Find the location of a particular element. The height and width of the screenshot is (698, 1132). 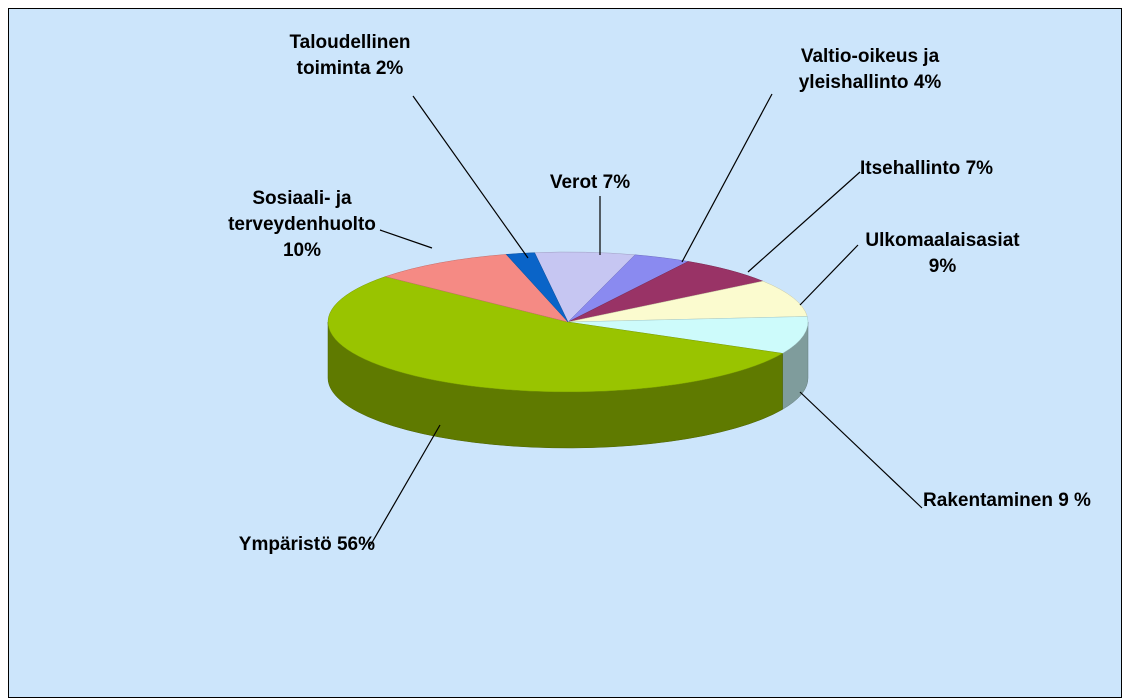

category-label: Rakentaminen is located at coordinates (988, 500).